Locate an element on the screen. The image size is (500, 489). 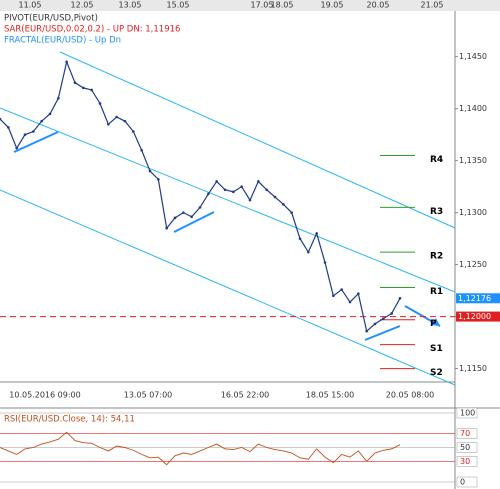
rsi-tick-label: 0 is located at coordinates (462, 482).